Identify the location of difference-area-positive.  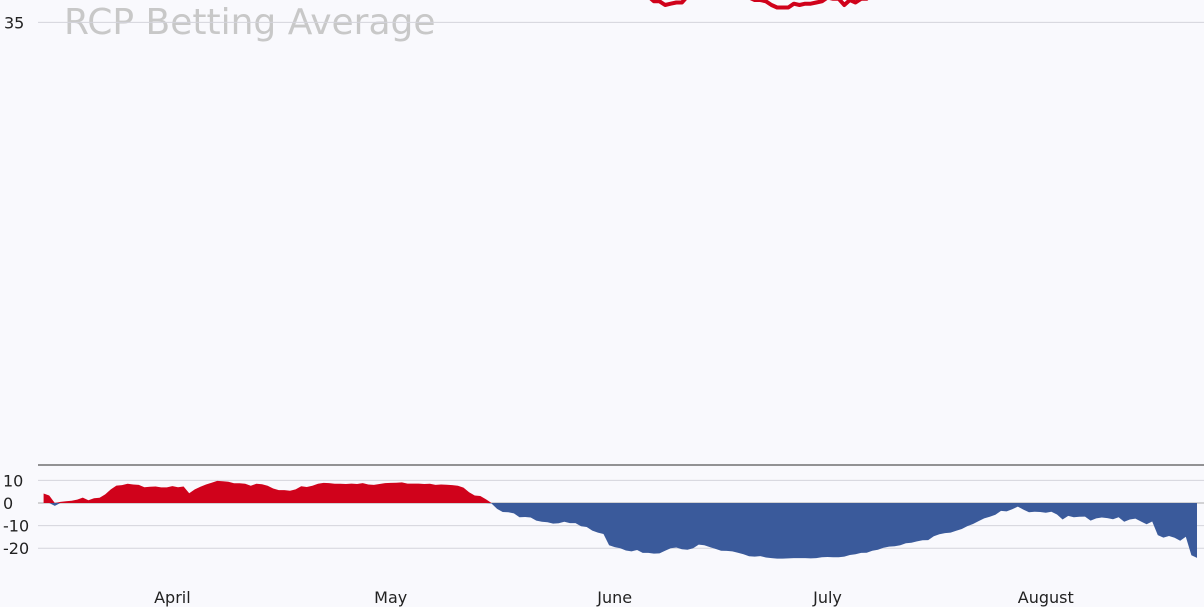
(620, 491).